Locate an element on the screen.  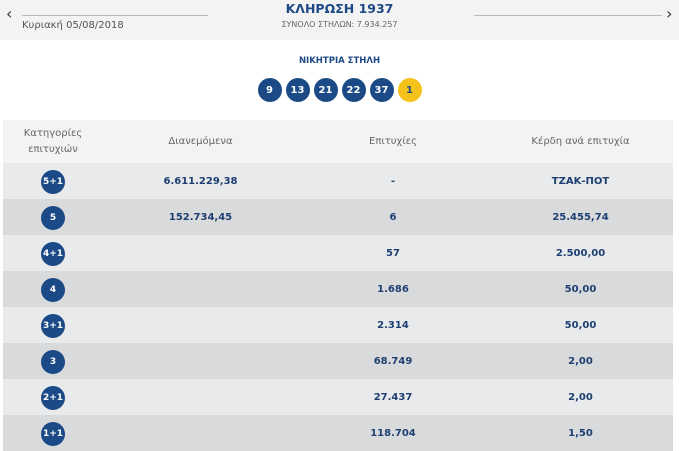
winners-cell: 118.704 is located at coordinates (393, 433).